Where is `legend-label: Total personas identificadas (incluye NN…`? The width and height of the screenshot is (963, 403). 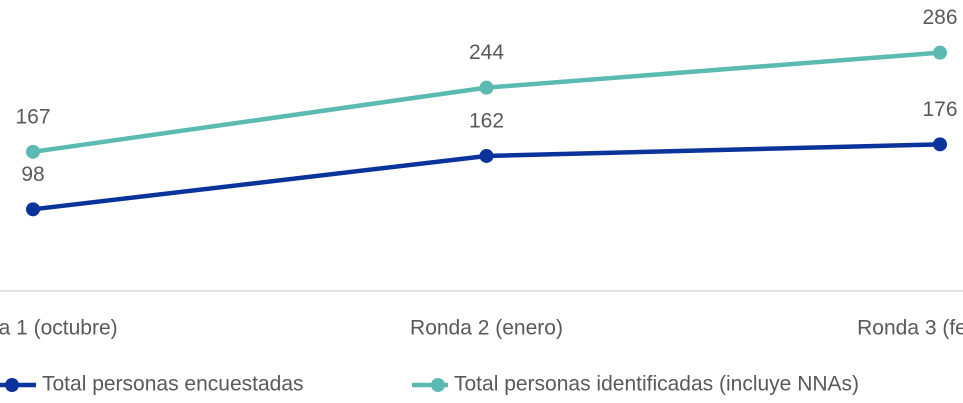
legend-label: Total personas identificadas (incluye NN… is located at coordinates (656, 384).